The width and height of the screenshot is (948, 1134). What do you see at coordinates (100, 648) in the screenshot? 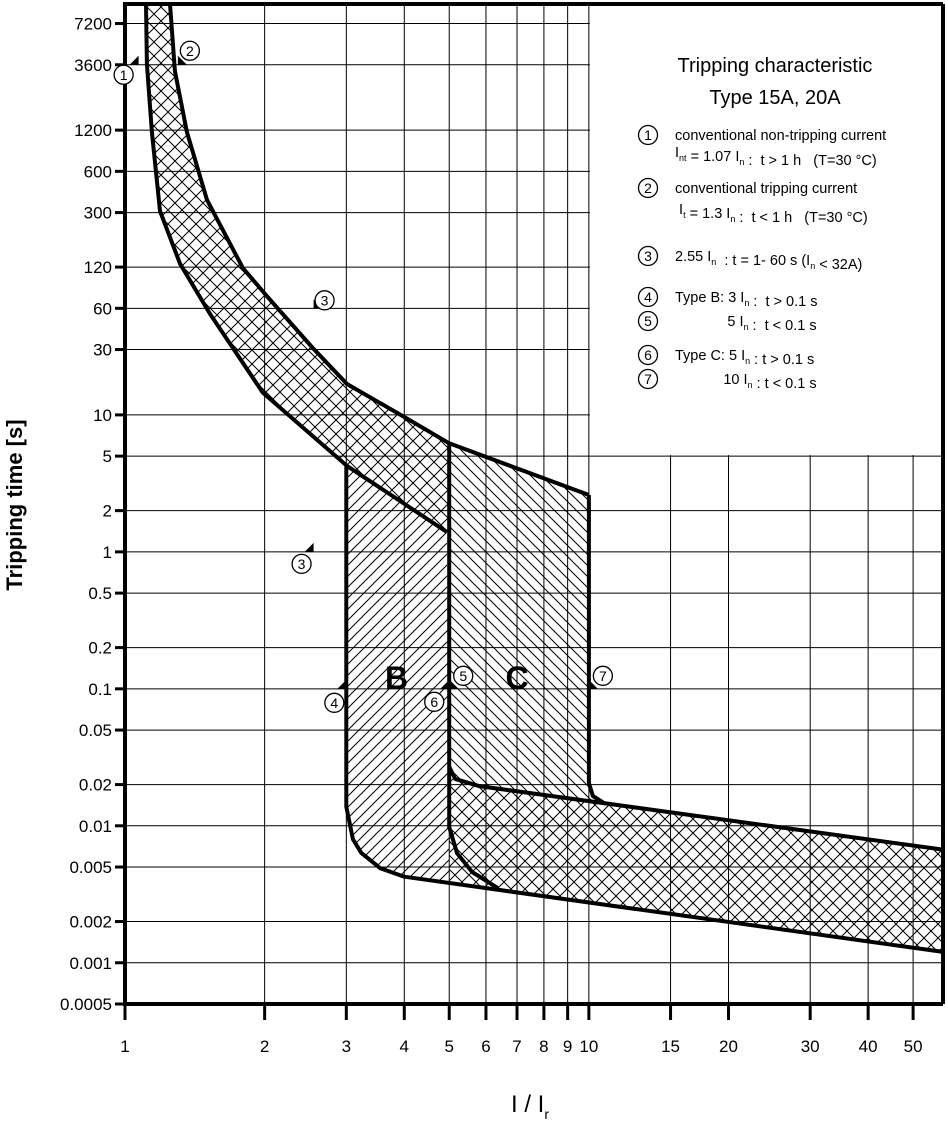
I see `y-tick-label: 0.2` at bounding box center [100, 648].